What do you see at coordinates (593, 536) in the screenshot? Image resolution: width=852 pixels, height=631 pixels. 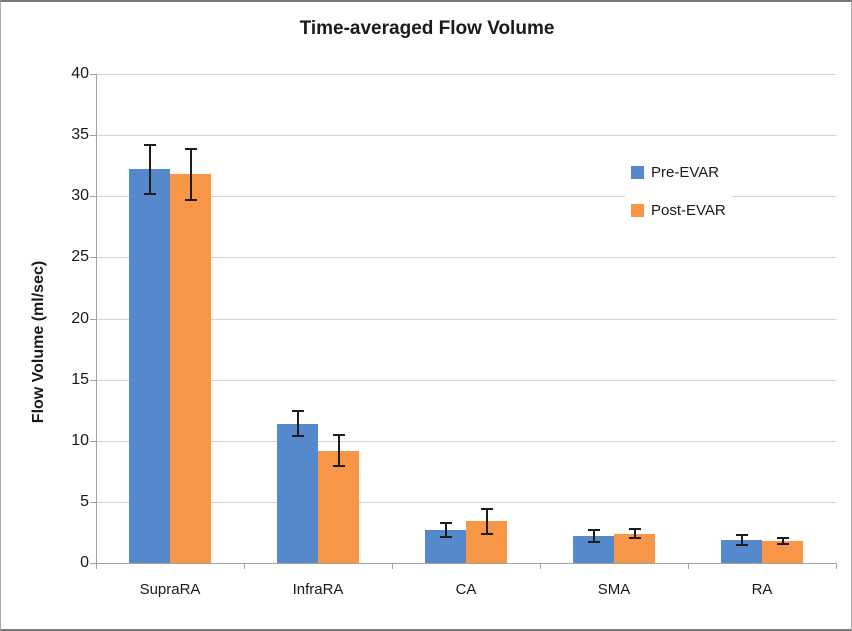 I see `error-bar-pre-evar-sma` at bounding box center [593, 536].